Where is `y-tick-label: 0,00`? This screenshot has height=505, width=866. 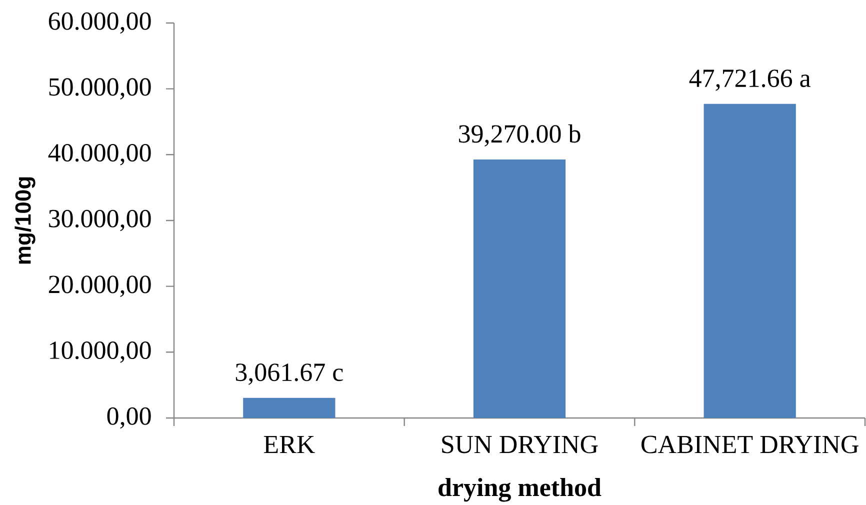 y-tick-label: 0,00 is located at coordinates (129, 418).